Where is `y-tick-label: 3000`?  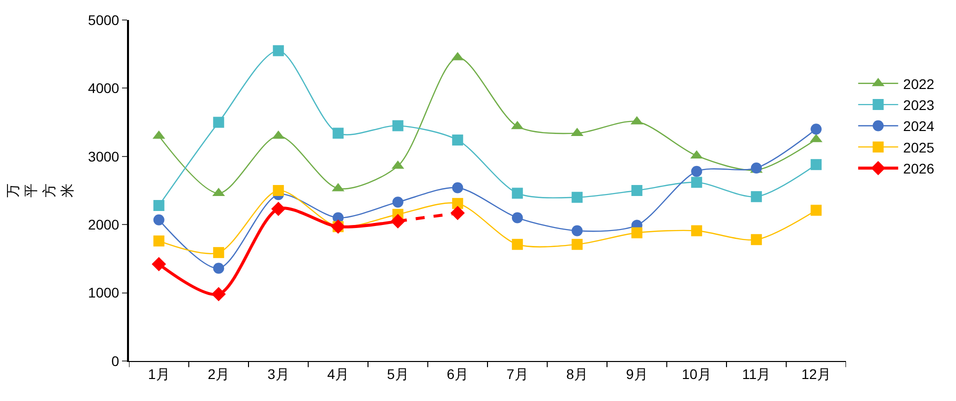
y-tick-label: 3000 is located at coordinates (104, 156).